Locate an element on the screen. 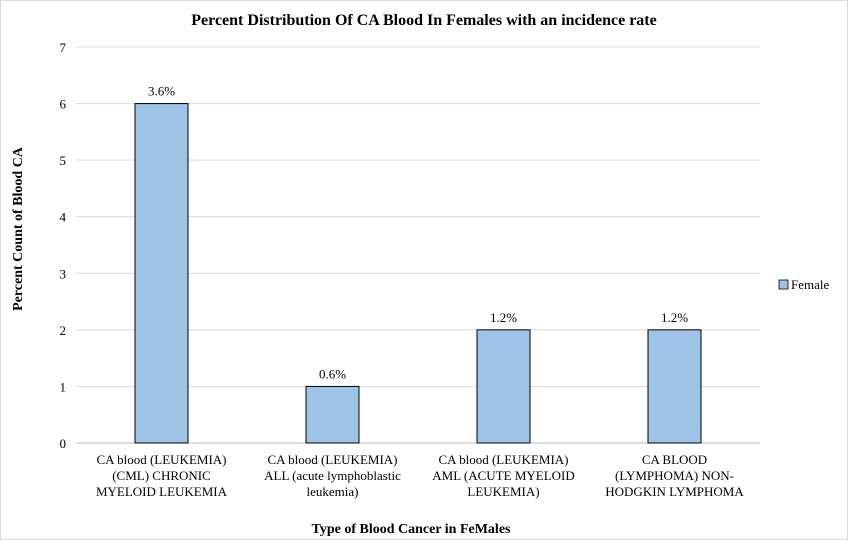  legend: Female is located at coordinates (803, 284).